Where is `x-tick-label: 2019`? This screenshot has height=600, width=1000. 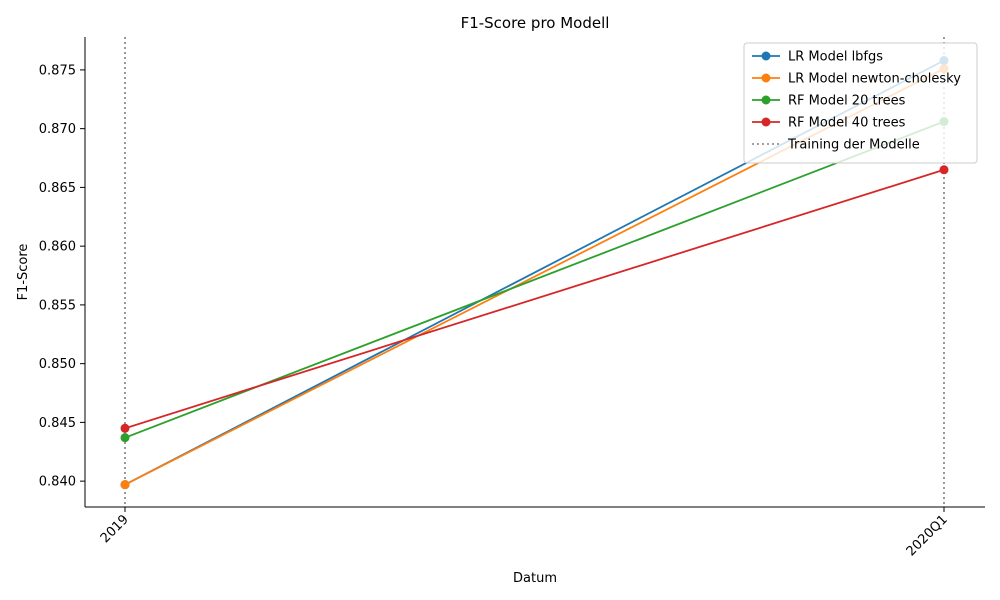 x-tick-label: 2019 is located at coordinates (115, 529).